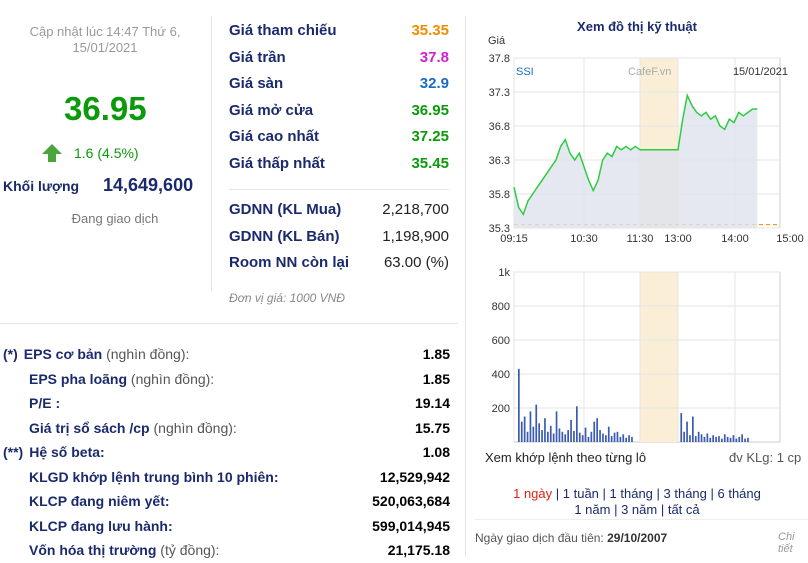  Describe the element at coordinates (592, 509) in the screenshot. I see `period-option: 1 năm` at that location.